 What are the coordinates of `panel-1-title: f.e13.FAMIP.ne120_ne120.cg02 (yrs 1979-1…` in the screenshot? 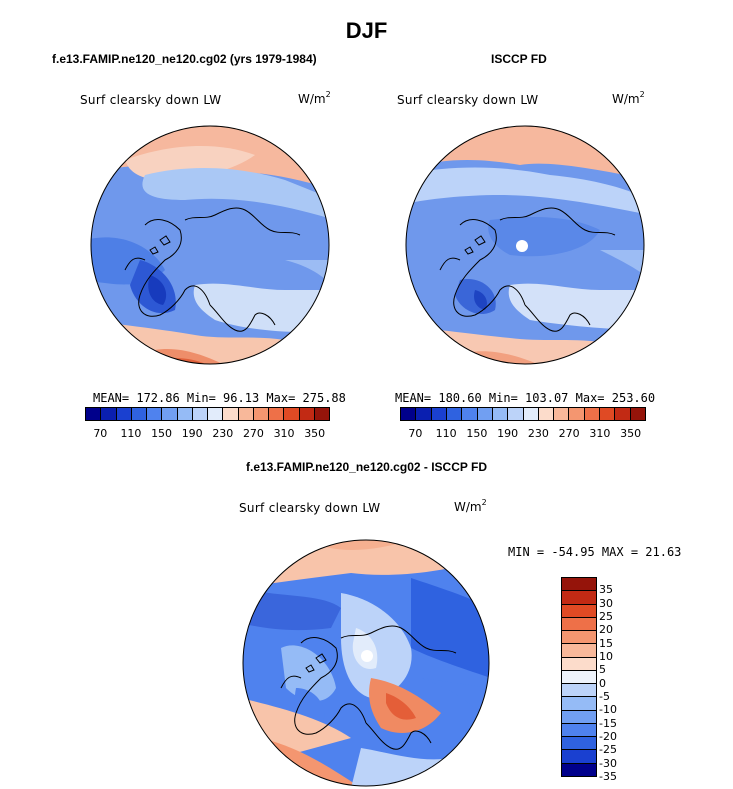 It's located at (184, 59).